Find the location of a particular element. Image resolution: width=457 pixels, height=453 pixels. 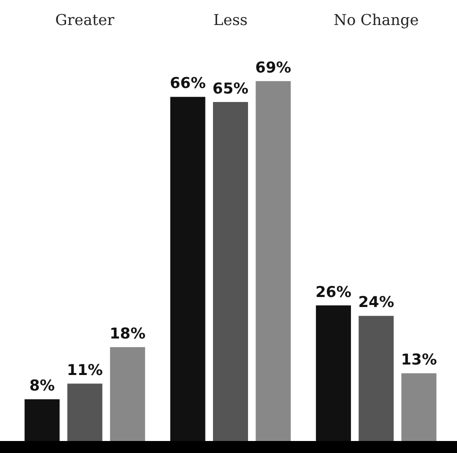

data-label: 66% is located at coordinates (188, 83).